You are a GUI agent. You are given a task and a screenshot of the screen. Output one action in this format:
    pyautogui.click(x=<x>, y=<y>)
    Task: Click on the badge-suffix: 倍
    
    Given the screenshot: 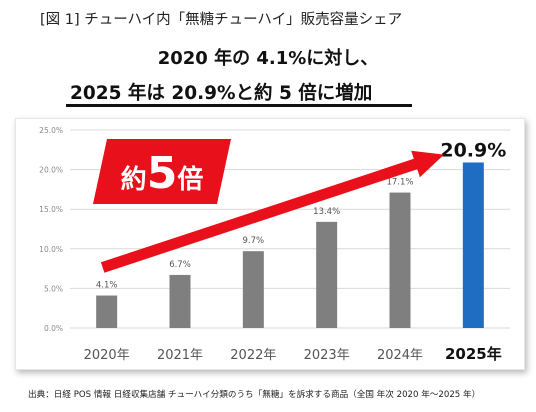 What is the action you would take?
    pyautogui.click(x=190, y=179)
    